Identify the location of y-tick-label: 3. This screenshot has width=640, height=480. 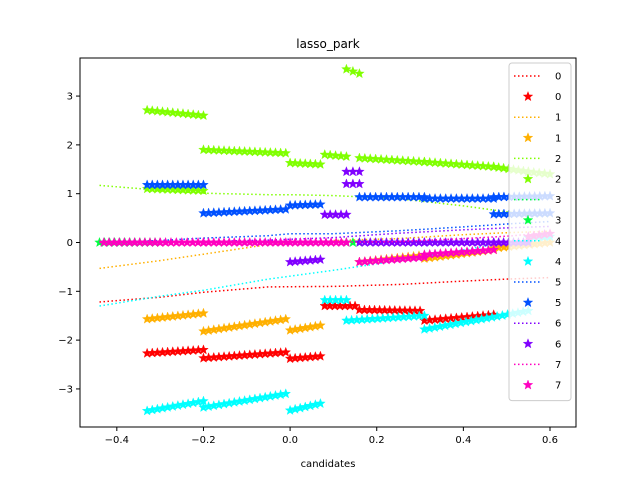
(70, 97).